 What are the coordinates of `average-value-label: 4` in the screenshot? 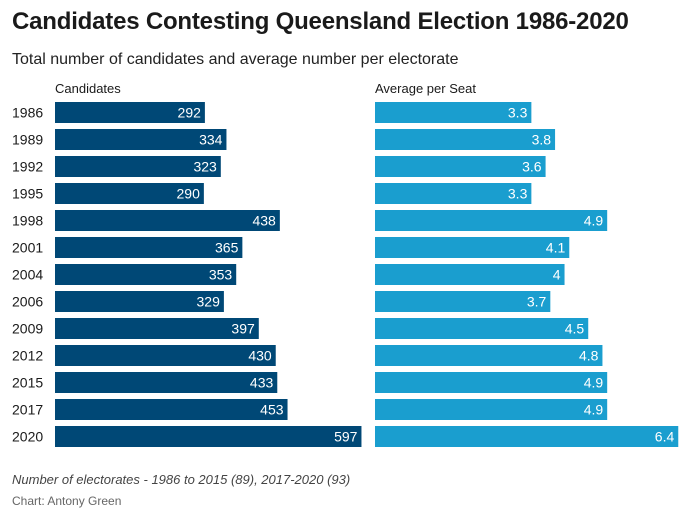 It's located at (557, 275).